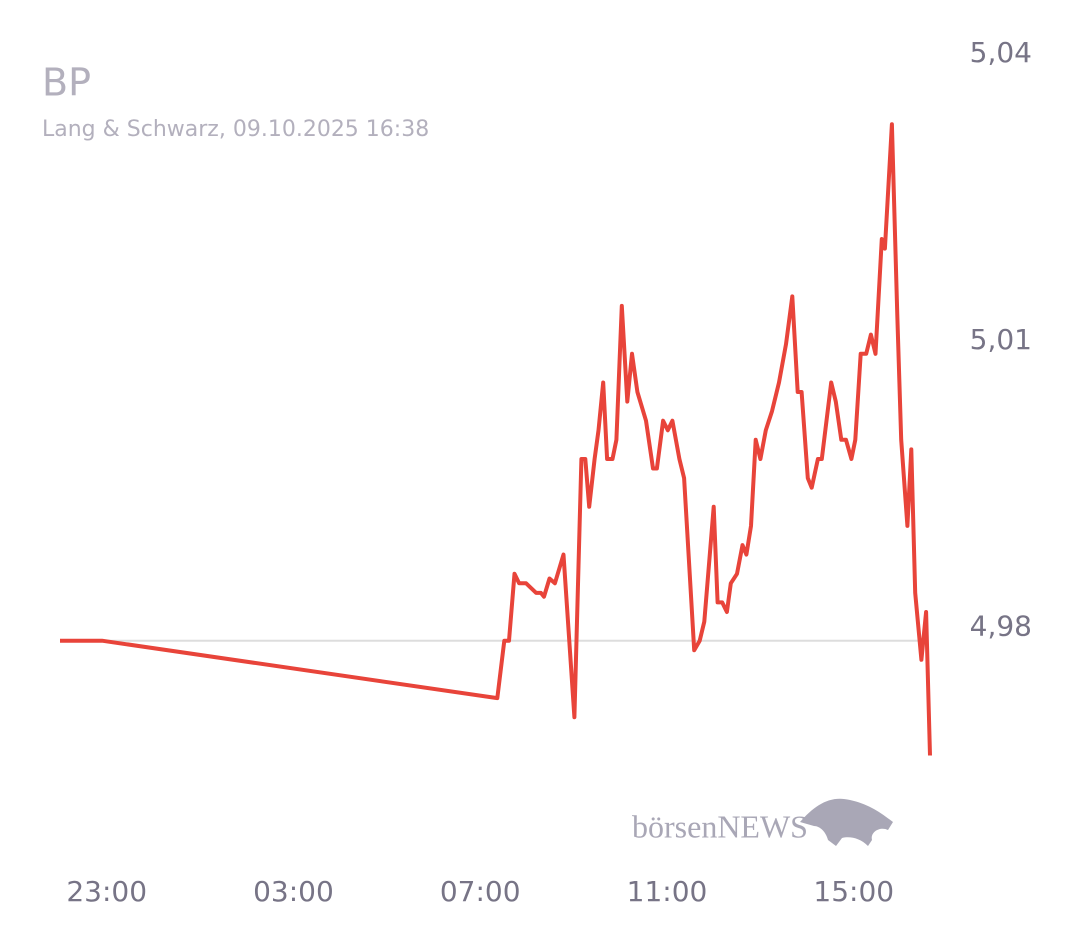 The image size is (1080, 945). What do you see at coordinates (1001, 52) in the screenshot?
I see `y-tick-label: 5,04` at bounding box center [1001, 52].